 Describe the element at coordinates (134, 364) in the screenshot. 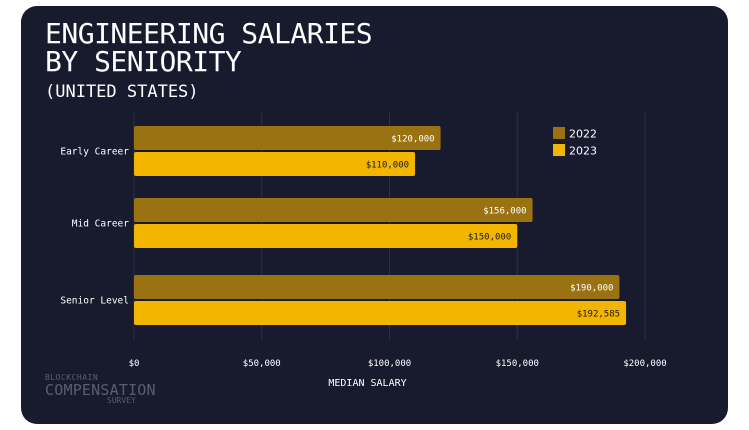

I see `x-tick-label: $0` at that location.